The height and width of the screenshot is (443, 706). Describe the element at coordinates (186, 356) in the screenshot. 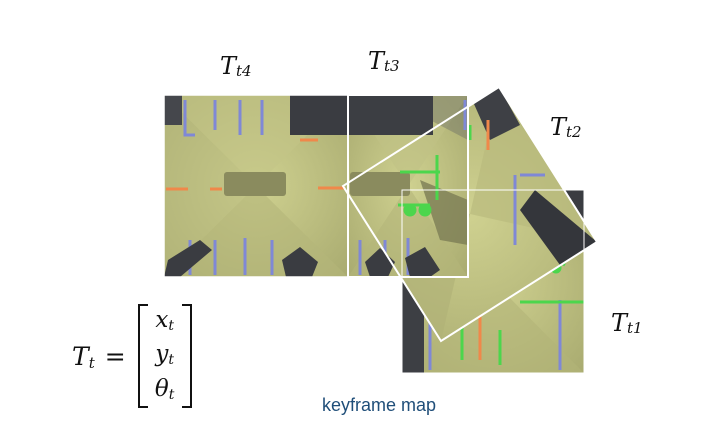

I see `right-bracket` at that location.